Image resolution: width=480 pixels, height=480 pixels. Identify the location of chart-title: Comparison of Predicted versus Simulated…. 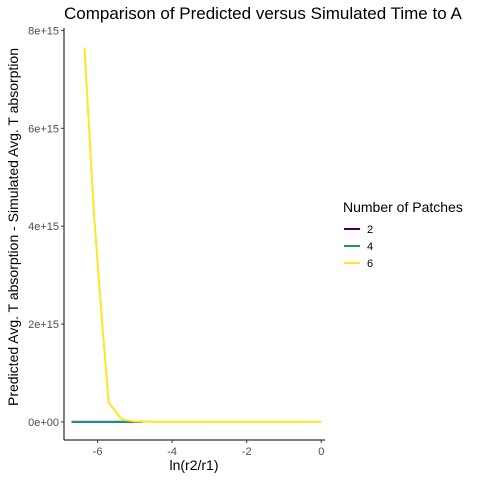
(263, 13).